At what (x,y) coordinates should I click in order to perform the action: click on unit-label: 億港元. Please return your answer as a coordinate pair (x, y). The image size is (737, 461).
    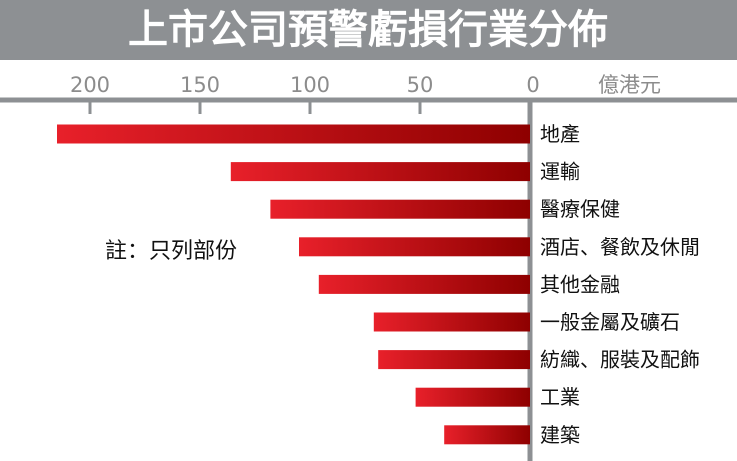
    Looking at the image, I should click on (629, 85).